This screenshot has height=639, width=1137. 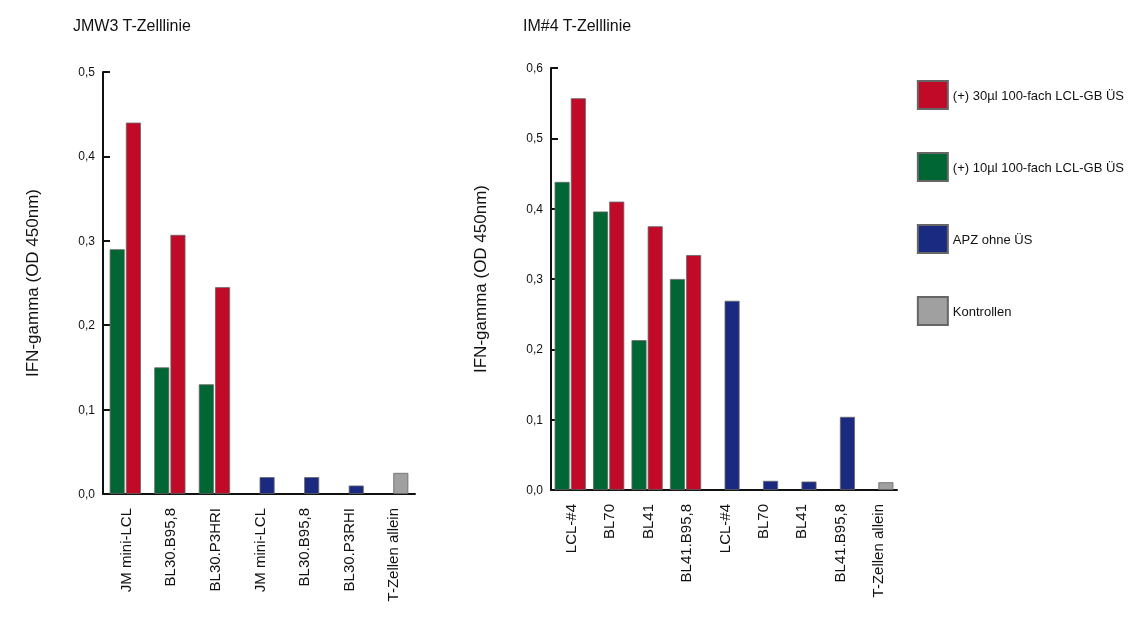 What do you see at coordinates (1038, 167) in the screenshot?
I see `legend-label: (+) 10µl 100-fach LCL-GB ÜS` at bounding box center [1038, 167].